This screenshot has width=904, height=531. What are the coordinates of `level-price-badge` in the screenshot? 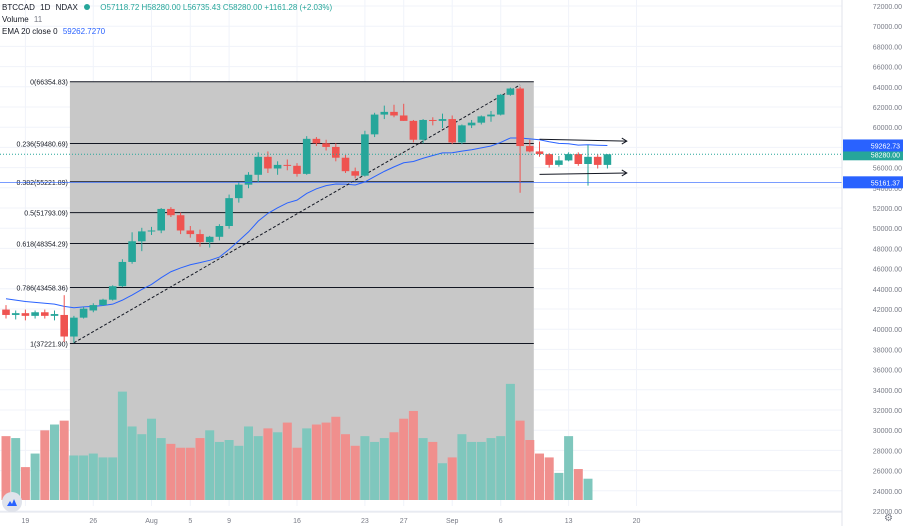 It's located at (873, 182).